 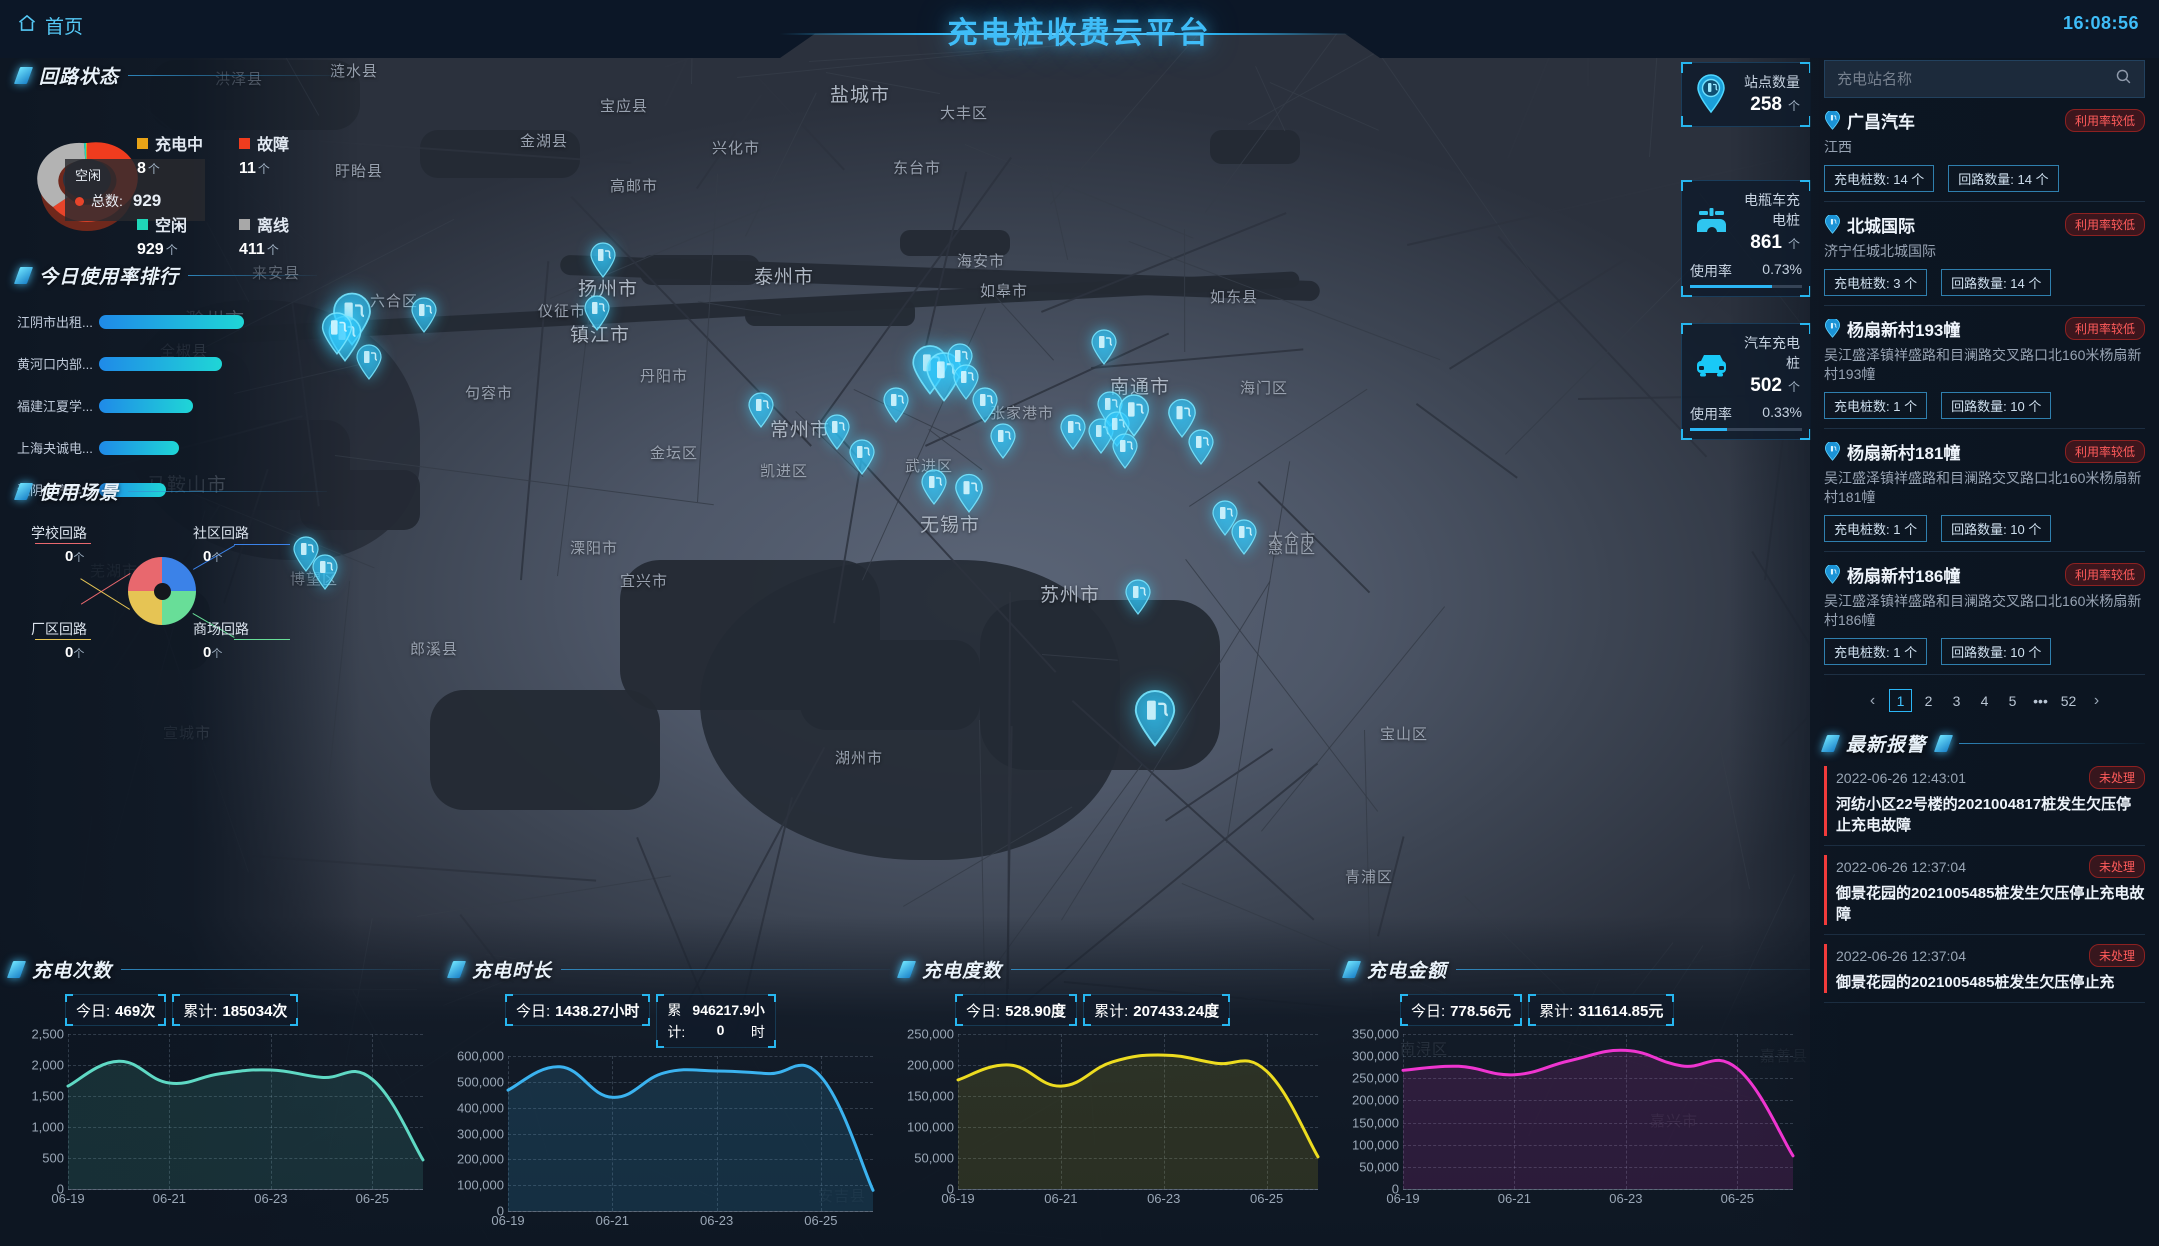 I want to click on station-loop-count: 回路数量: 10 个, so click(x=1996, y=651).